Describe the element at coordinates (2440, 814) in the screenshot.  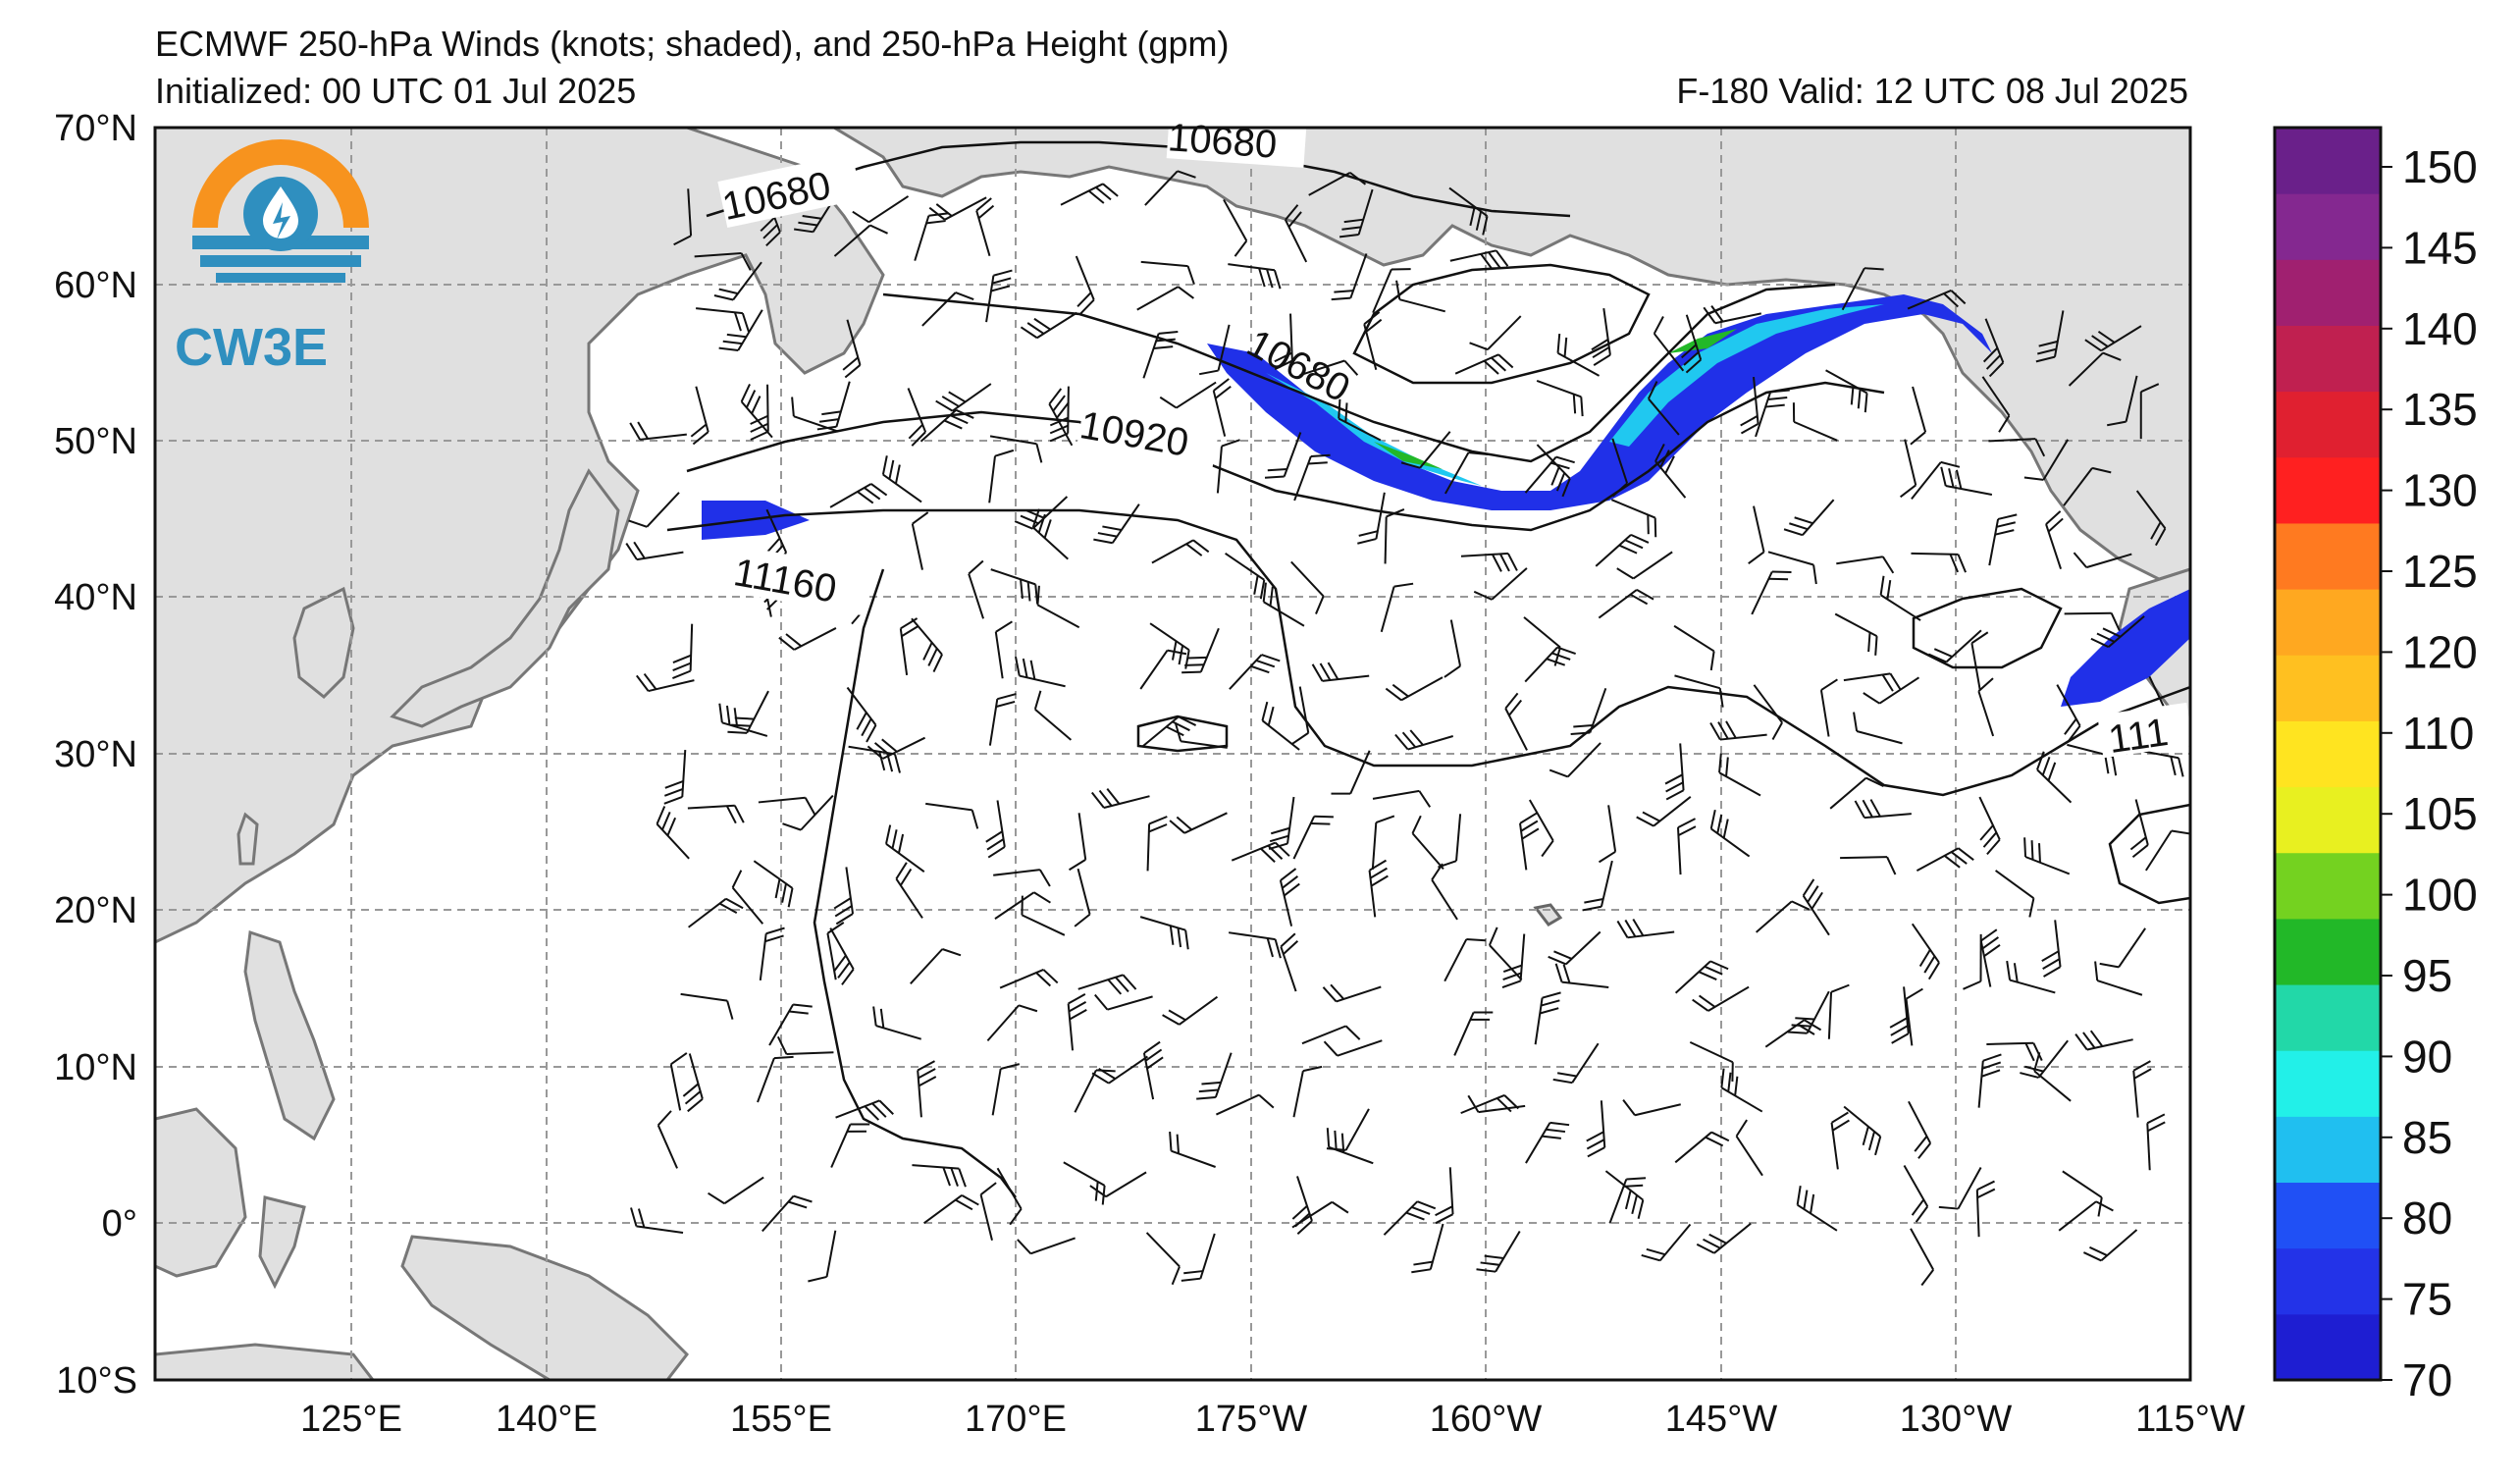
I see `colorbar-tick-label: 105` at that location.